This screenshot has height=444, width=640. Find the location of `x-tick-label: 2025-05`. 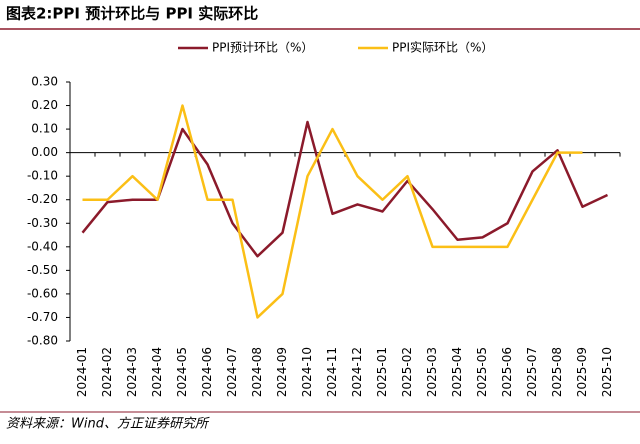

x-tick-label: 2025-05 is located at coordinates (482, 372).